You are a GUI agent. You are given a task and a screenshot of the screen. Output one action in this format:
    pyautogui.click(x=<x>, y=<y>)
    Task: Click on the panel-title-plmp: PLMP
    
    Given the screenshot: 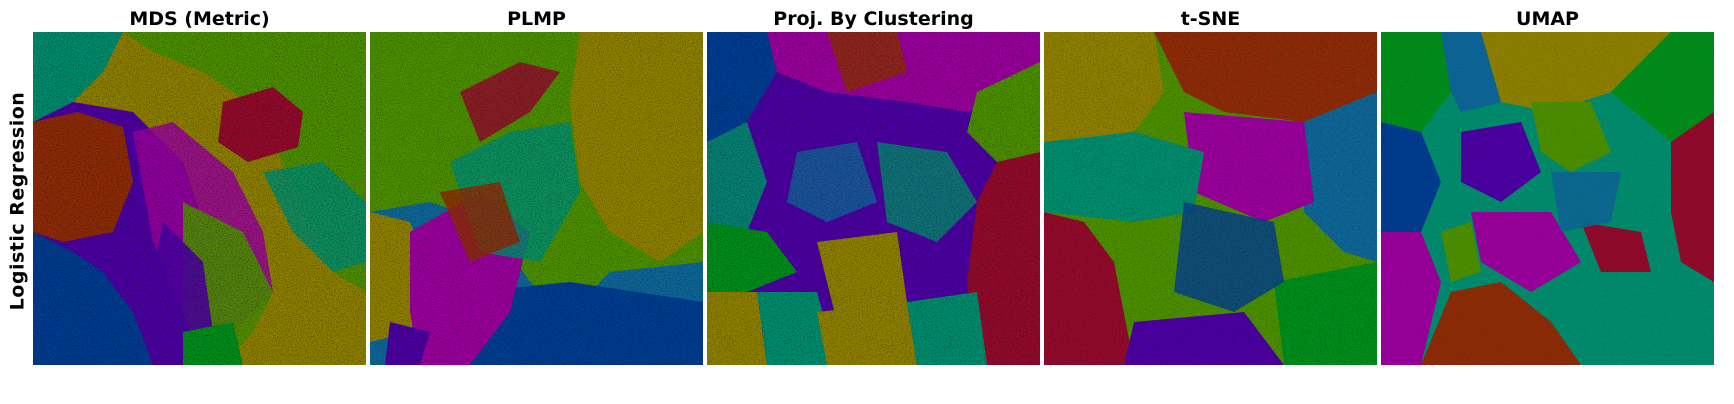 What is the action you would take?
    pyautogui.click(x=536, y=19)
    